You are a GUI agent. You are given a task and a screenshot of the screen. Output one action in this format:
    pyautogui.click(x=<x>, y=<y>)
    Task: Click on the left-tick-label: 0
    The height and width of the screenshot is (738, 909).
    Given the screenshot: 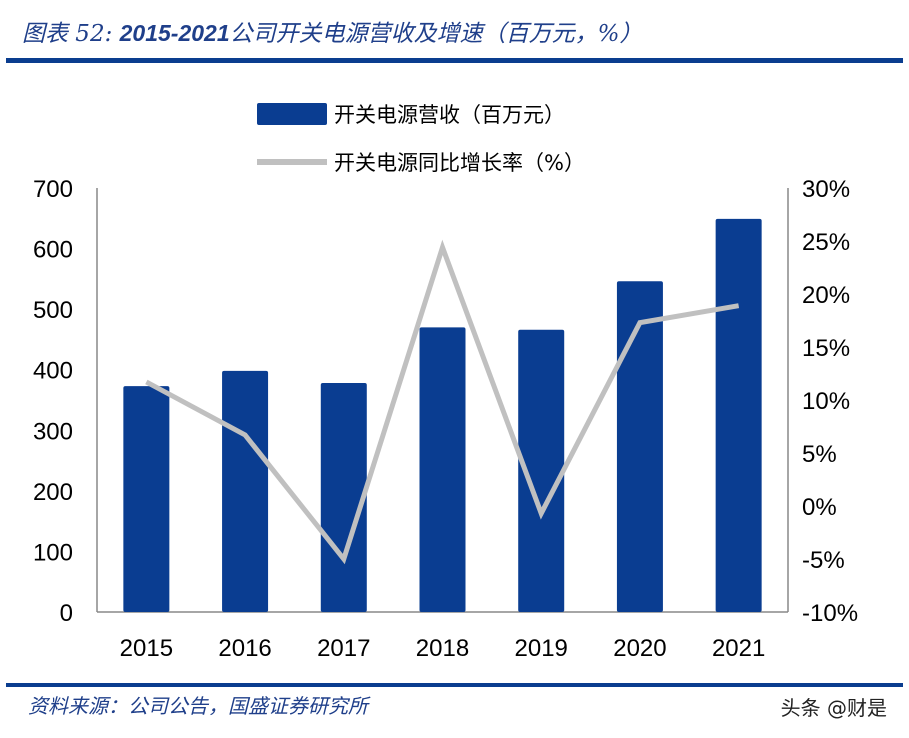 What is the action you would take?
    pyautogui.click(x=66, y=613)
    